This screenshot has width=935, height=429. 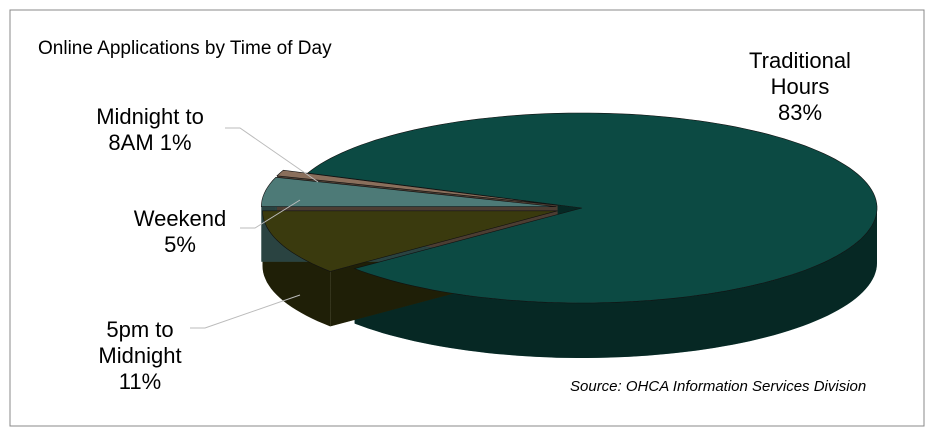 I want to click on category-label: Midnight to 8AM, so click(x=150, y=129).